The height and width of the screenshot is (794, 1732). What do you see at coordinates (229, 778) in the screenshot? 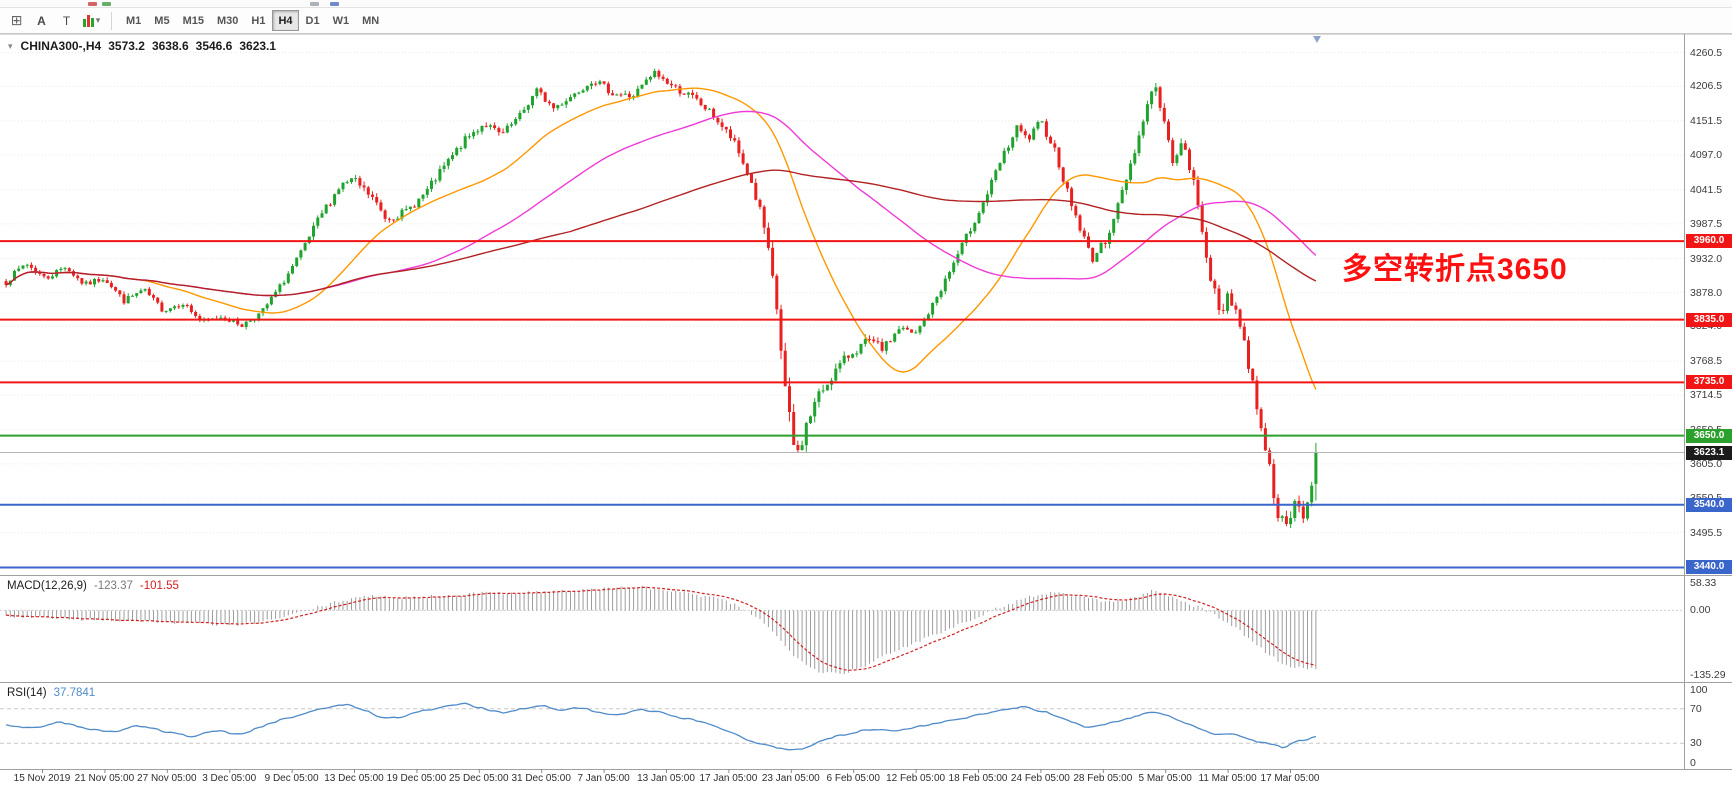
I see `date-label: 3 Dec 05:00` at bounding box center [229, 778].